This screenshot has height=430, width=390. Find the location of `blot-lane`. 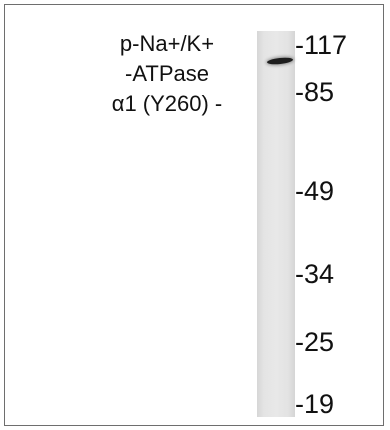

blot-lane is located at coordinates (276, 224).